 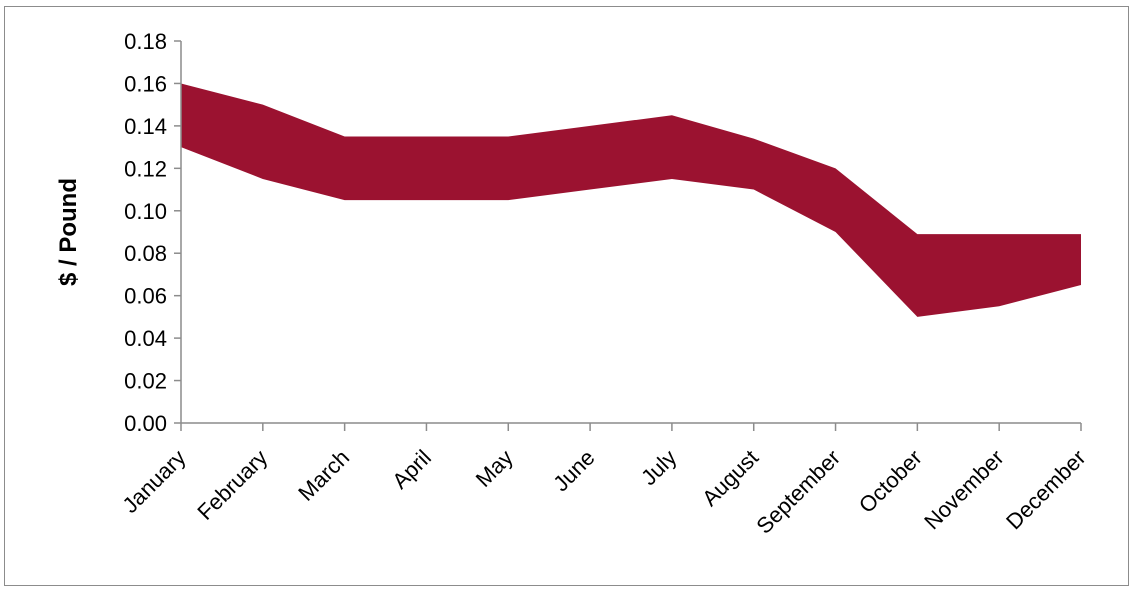 What do you see at coordinates (890, 481) in the screenshot?
I see `x-tick-label: October` at bounding box center [890, 481].